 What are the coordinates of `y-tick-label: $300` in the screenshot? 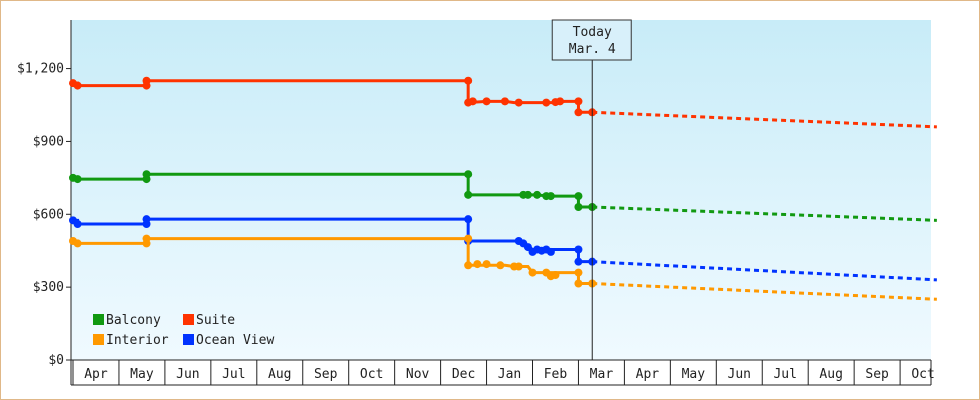 It's located at (48, 287).